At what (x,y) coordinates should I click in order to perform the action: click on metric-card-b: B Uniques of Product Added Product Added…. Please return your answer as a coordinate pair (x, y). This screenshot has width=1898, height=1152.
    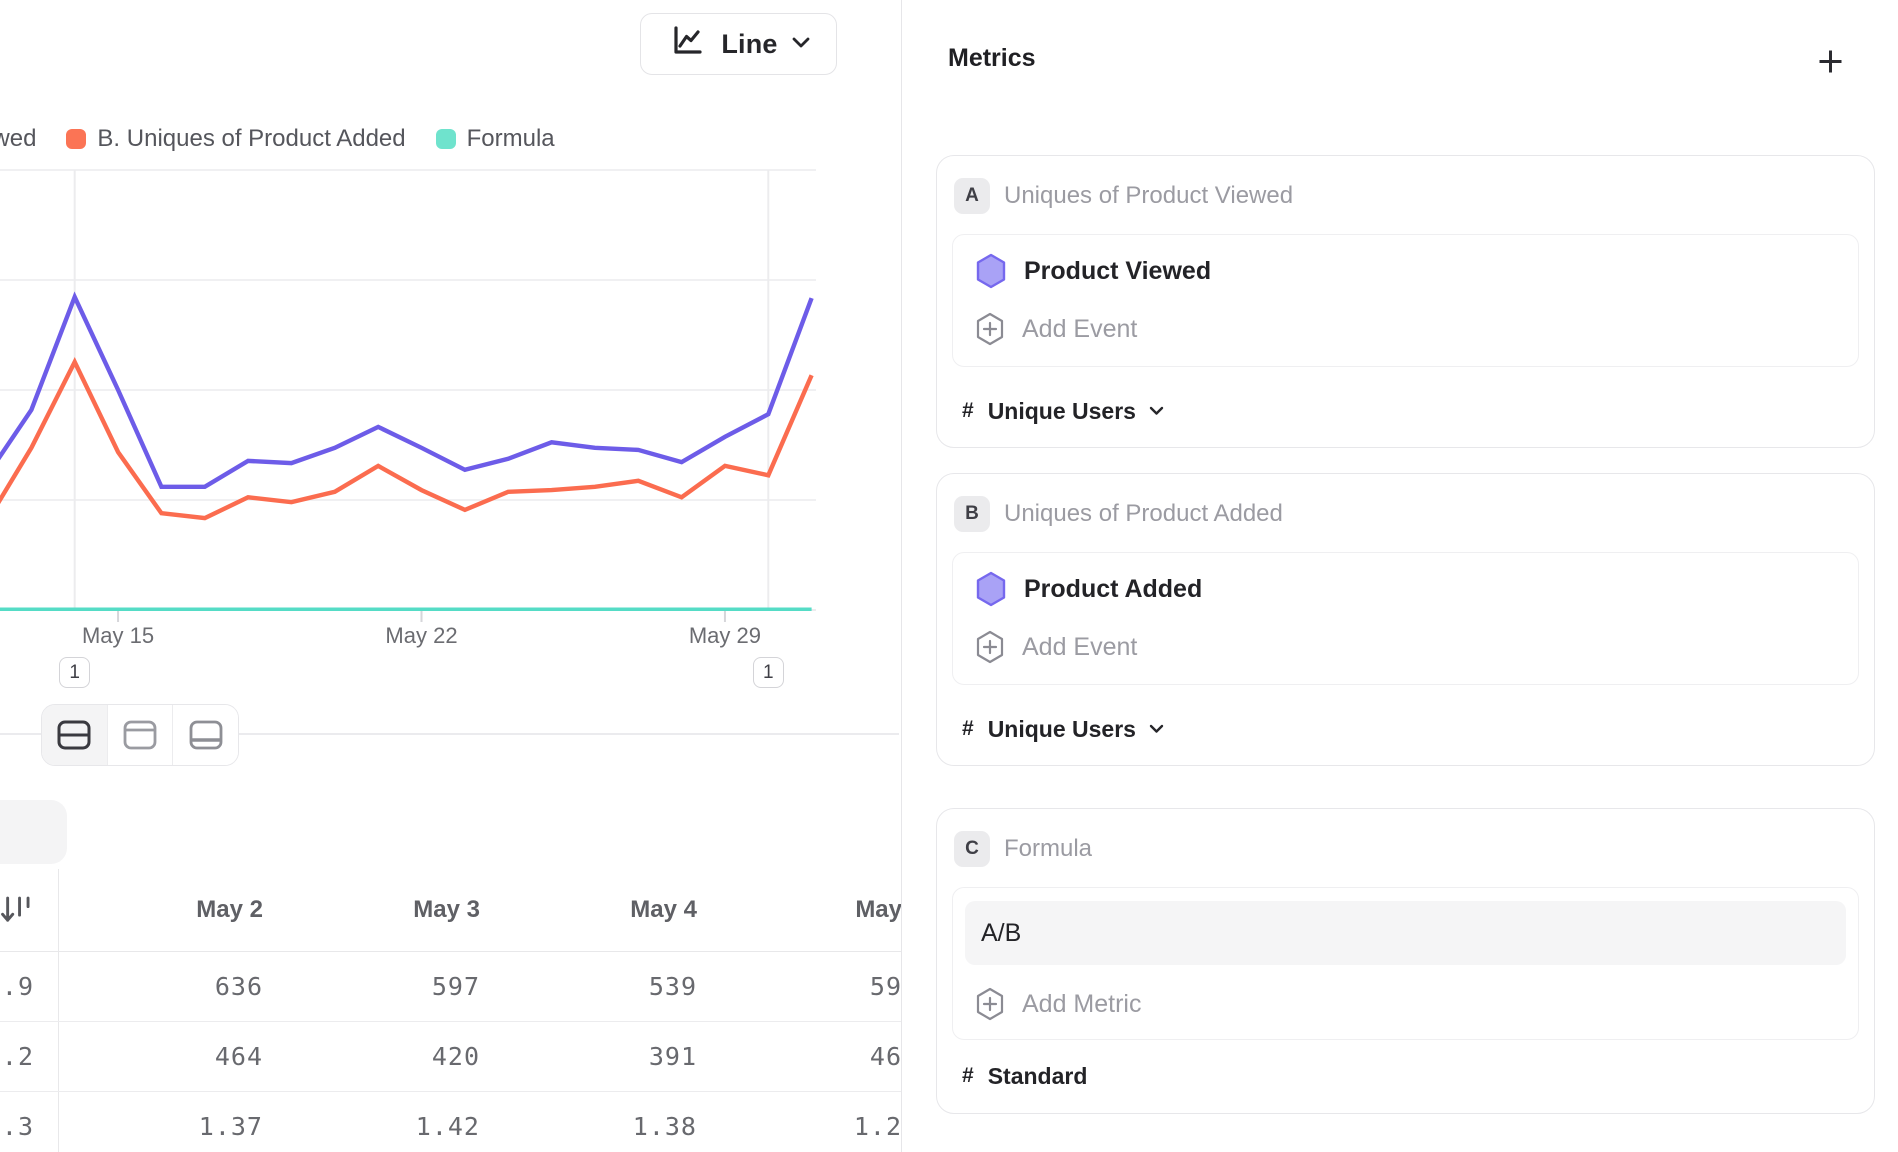
    Looking at the image, I should click on (1405, 619).